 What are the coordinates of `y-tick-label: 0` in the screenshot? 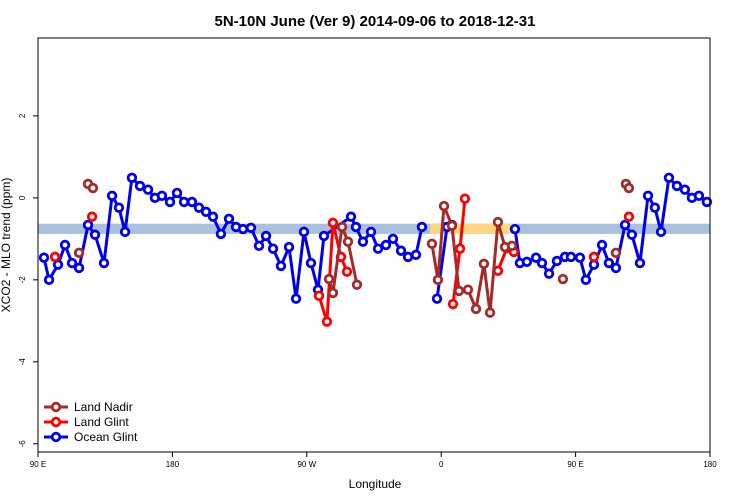 It's located at (22, 197).